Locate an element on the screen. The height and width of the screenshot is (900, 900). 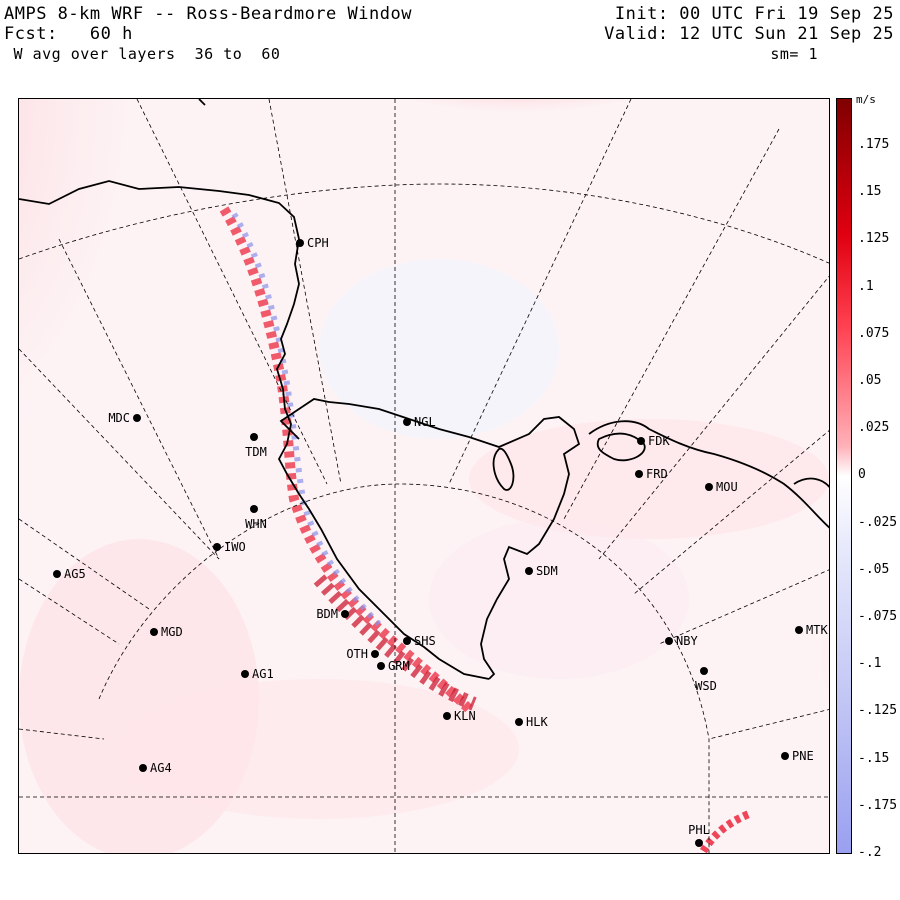
station-whn: WHN is located at coordinates (256, 518).